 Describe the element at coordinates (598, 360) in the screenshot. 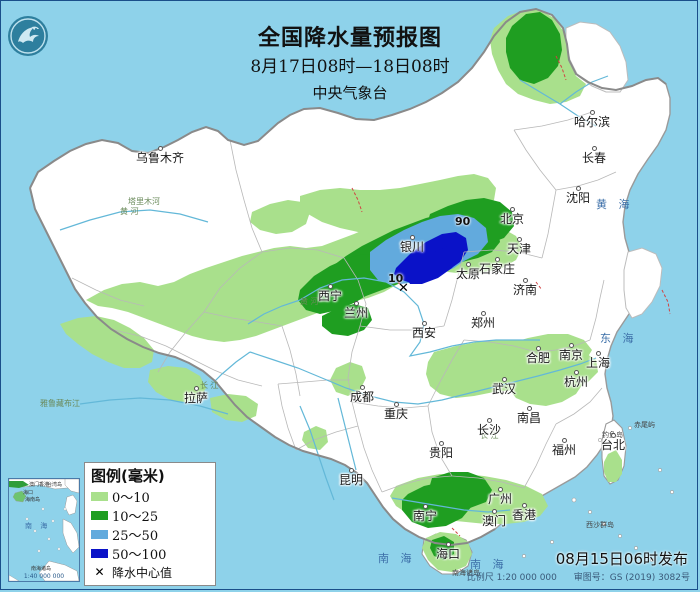

I see `city-label-16: 上海` at that location.